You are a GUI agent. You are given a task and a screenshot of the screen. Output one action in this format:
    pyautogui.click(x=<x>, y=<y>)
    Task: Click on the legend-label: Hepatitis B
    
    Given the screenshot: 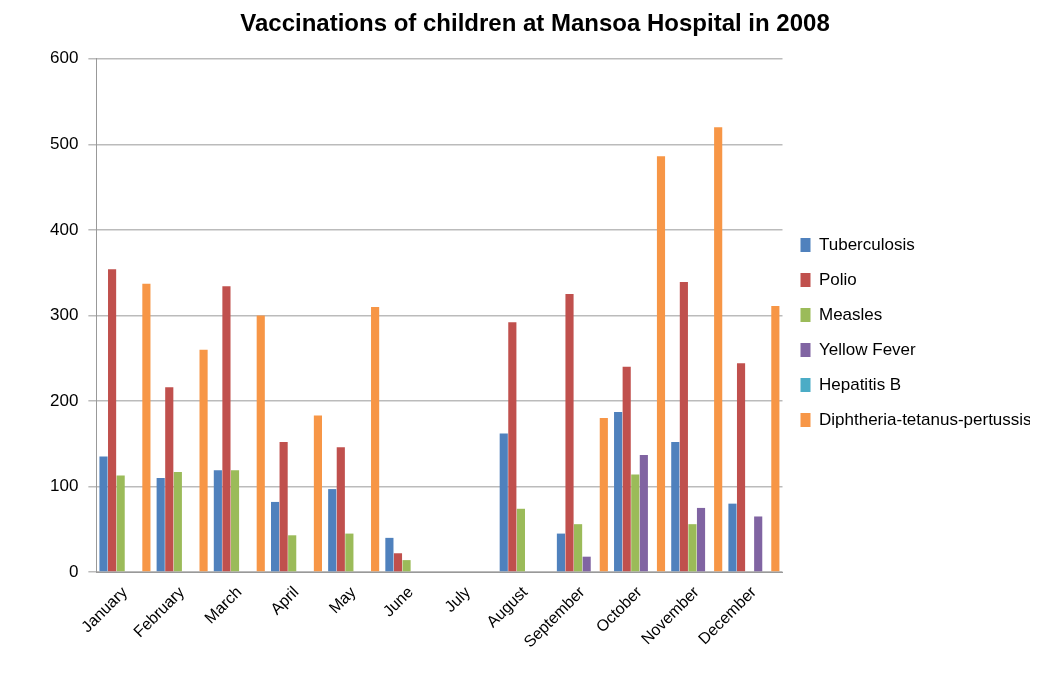 What is the action you would take?
    pyautogui.click(x=860, y=384)
    